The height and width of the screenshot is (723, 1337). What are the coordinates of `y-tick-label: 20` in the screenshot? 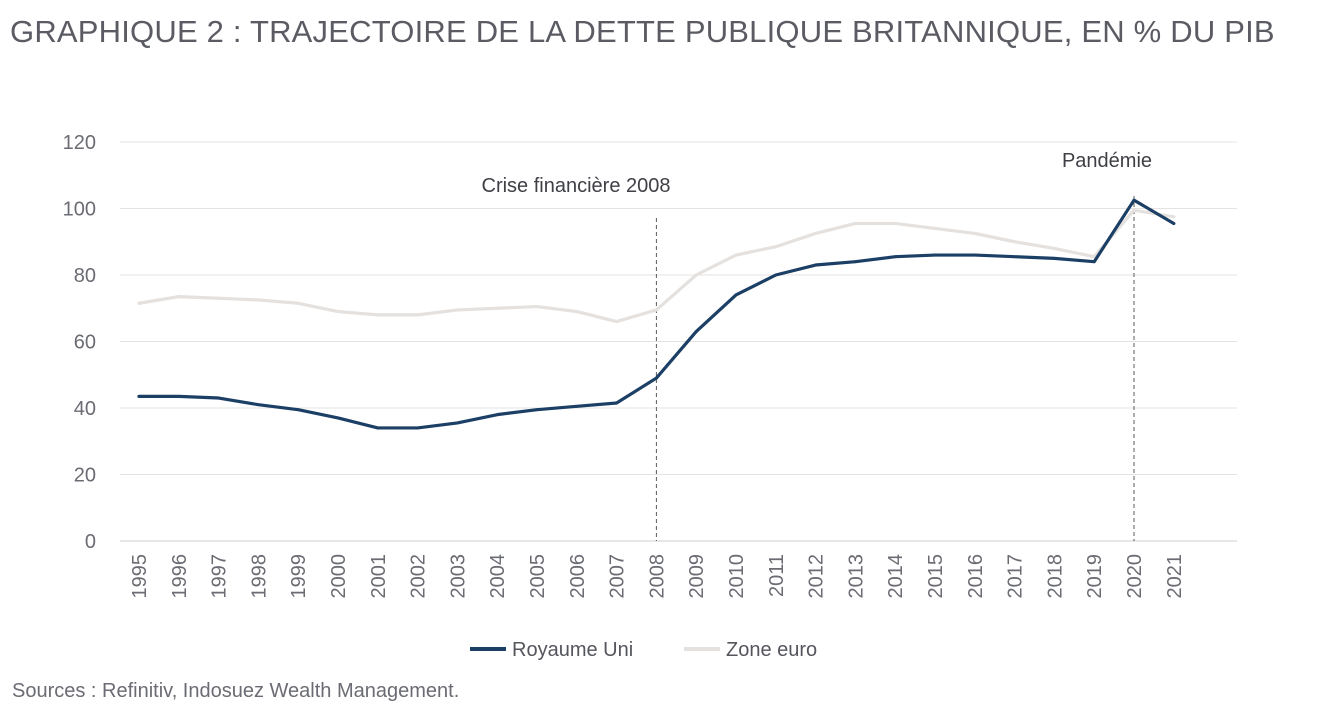 It's located at (85, 476).